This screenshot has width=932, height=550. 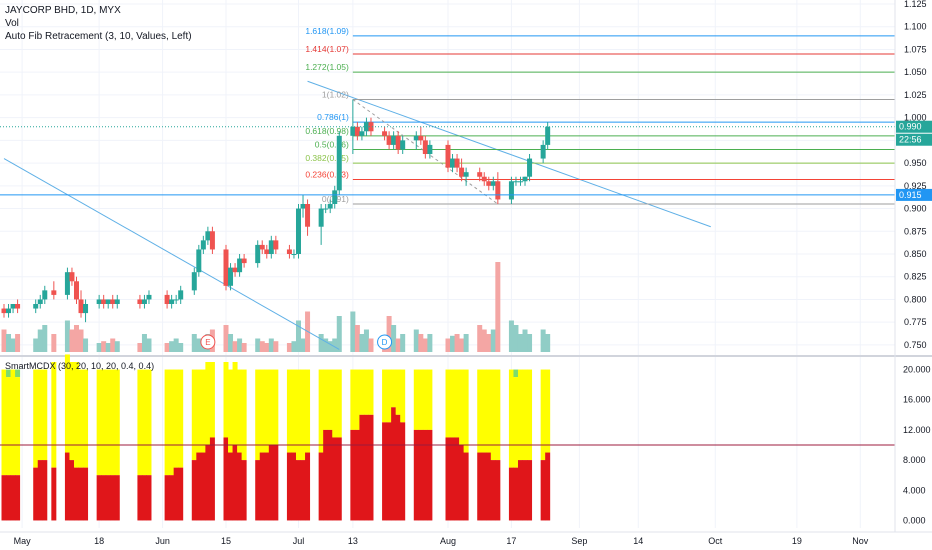 I want to click on event-marker-label: E, so click(x=207, y=342).